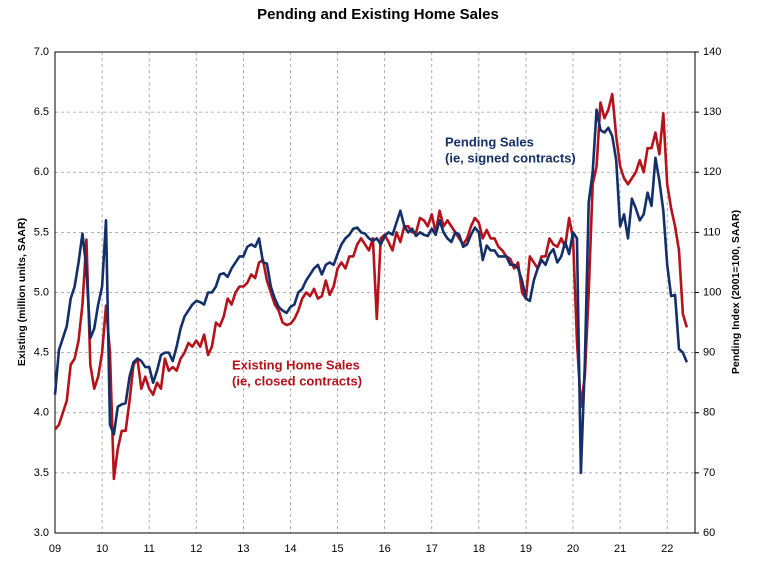 The width and height of the screenshot is (757, 570). What do you see at coordinates (378, 14) in the screenshot?
I see `chart-title: Pending and Existing Home Sales` at bounding box center [378, 14].